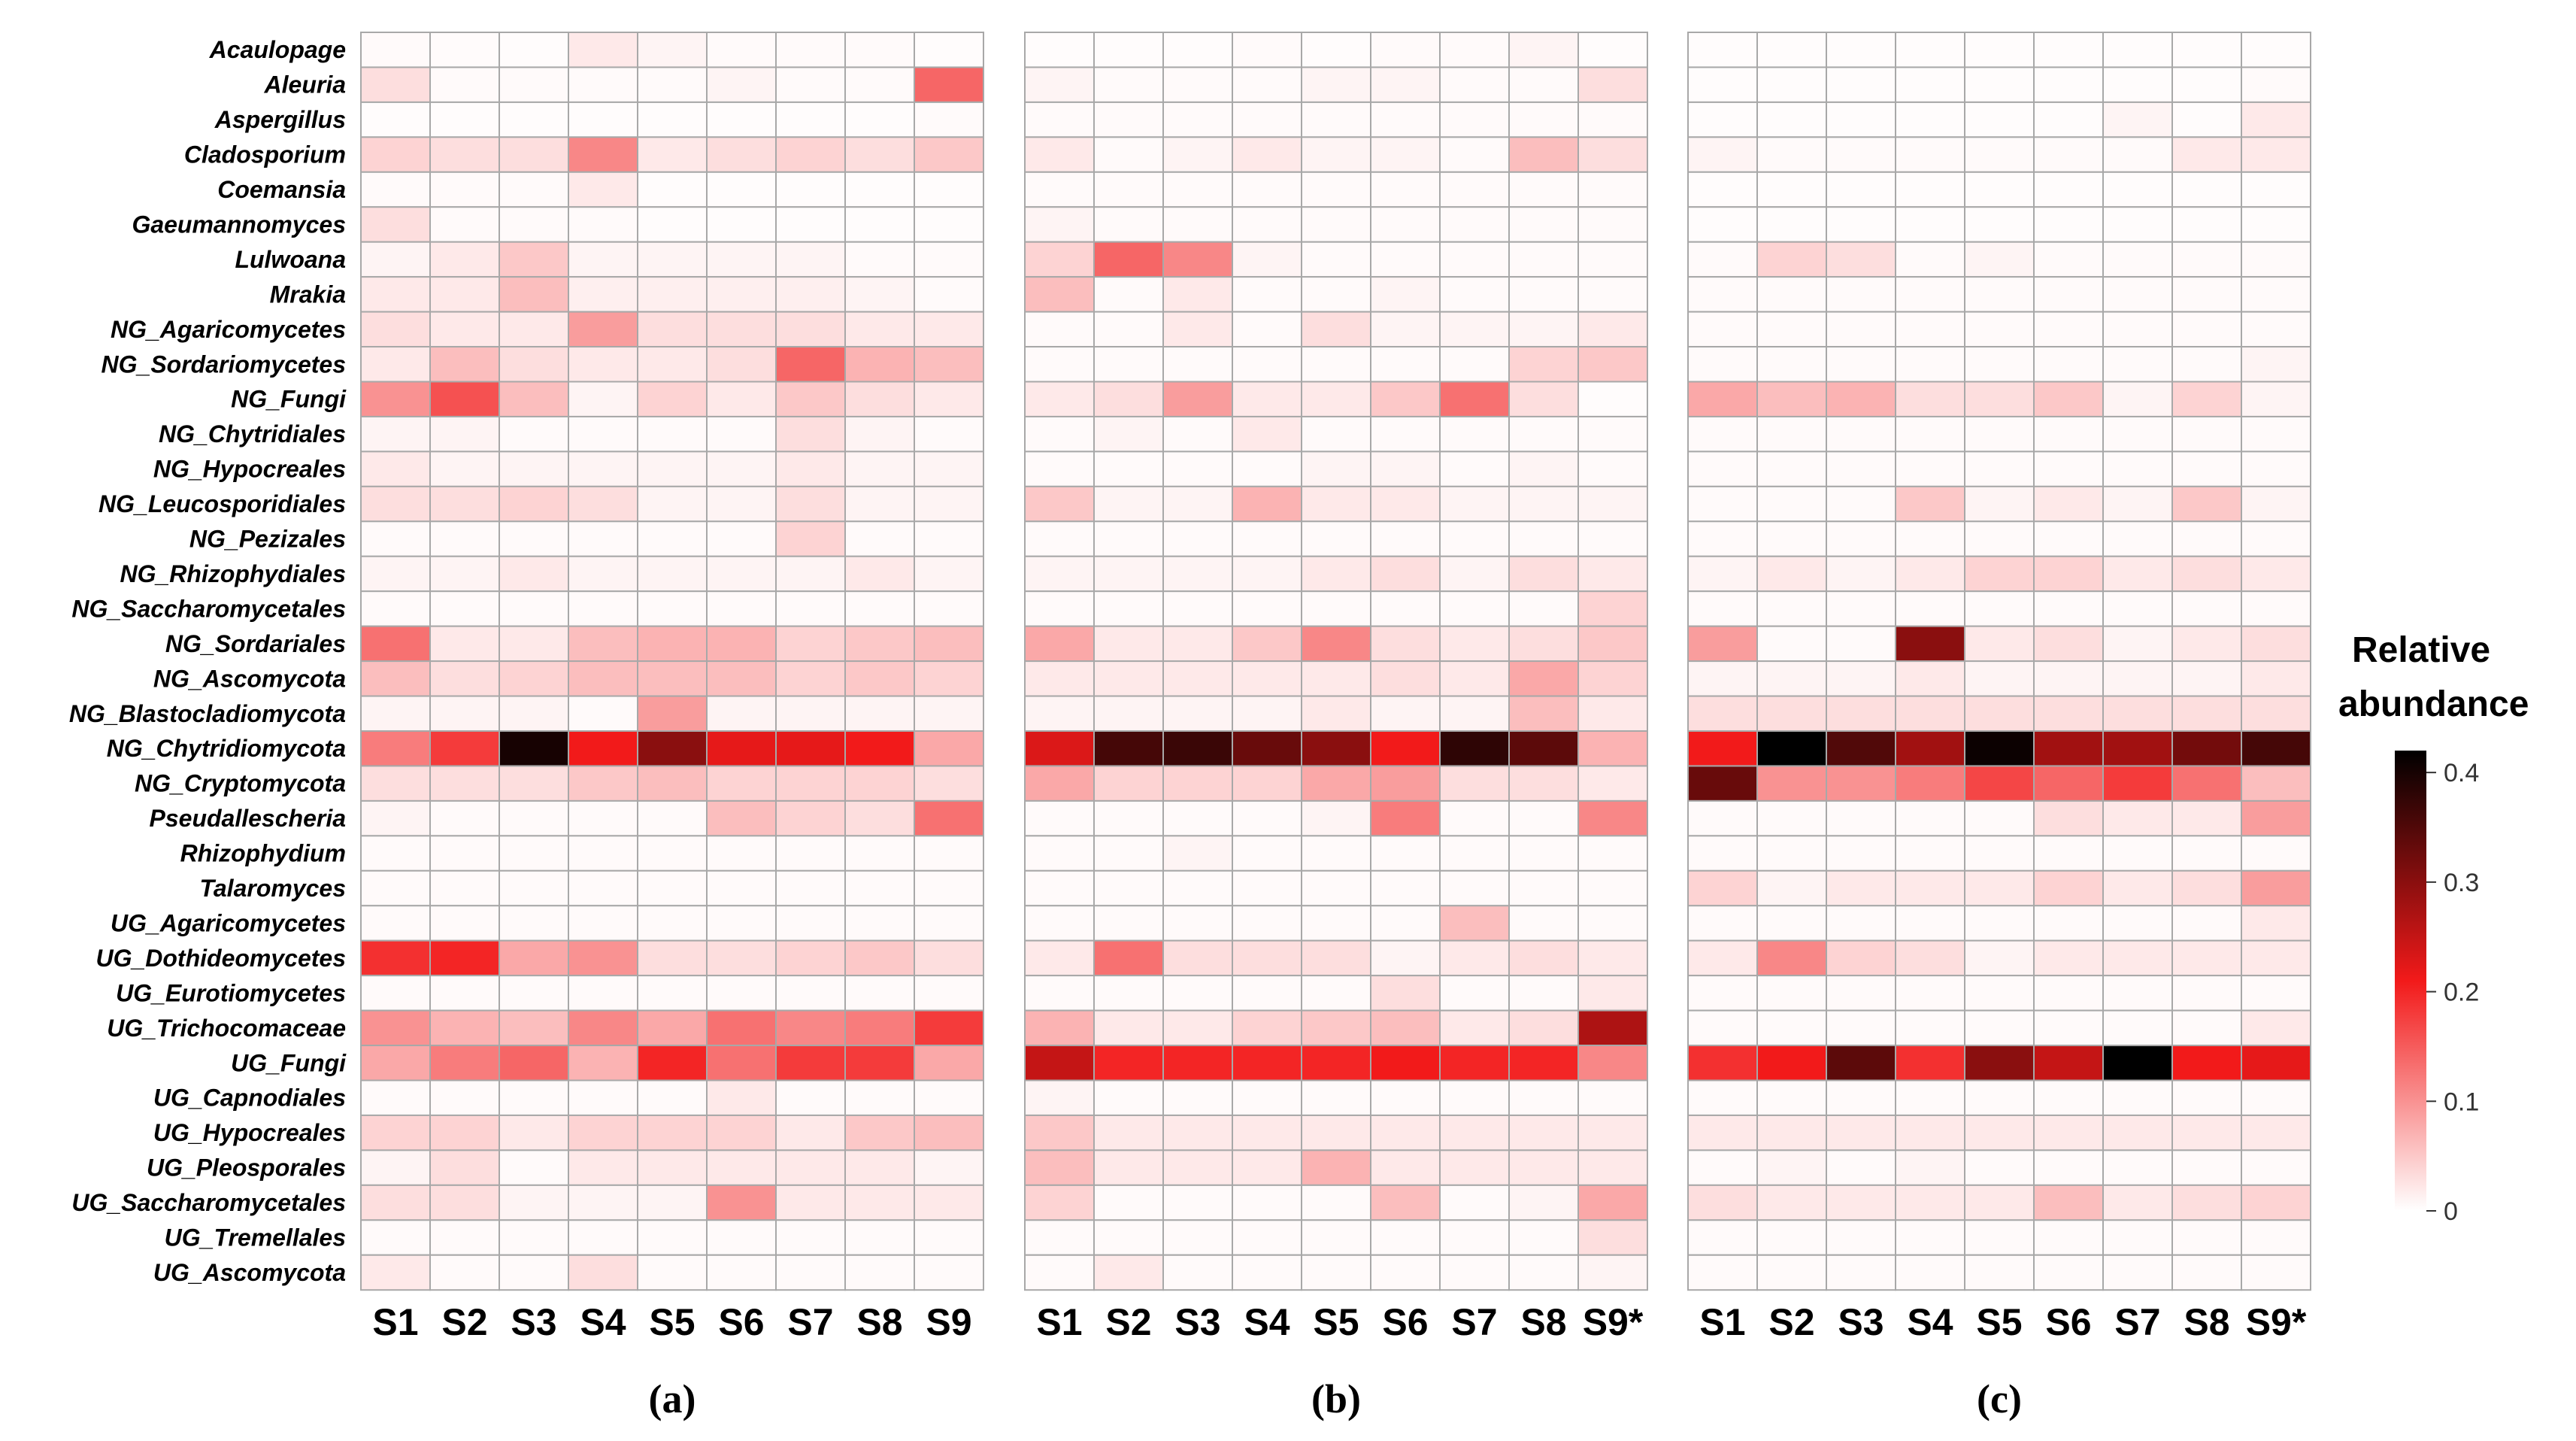 Image resolution: width=2576 pixels, height=1441 pixels. Describe the element at coordinates (2452, 992) in the screenshot. I see `legend-ticks: 0 0.1 0.2 0.3 0.4` at that location.